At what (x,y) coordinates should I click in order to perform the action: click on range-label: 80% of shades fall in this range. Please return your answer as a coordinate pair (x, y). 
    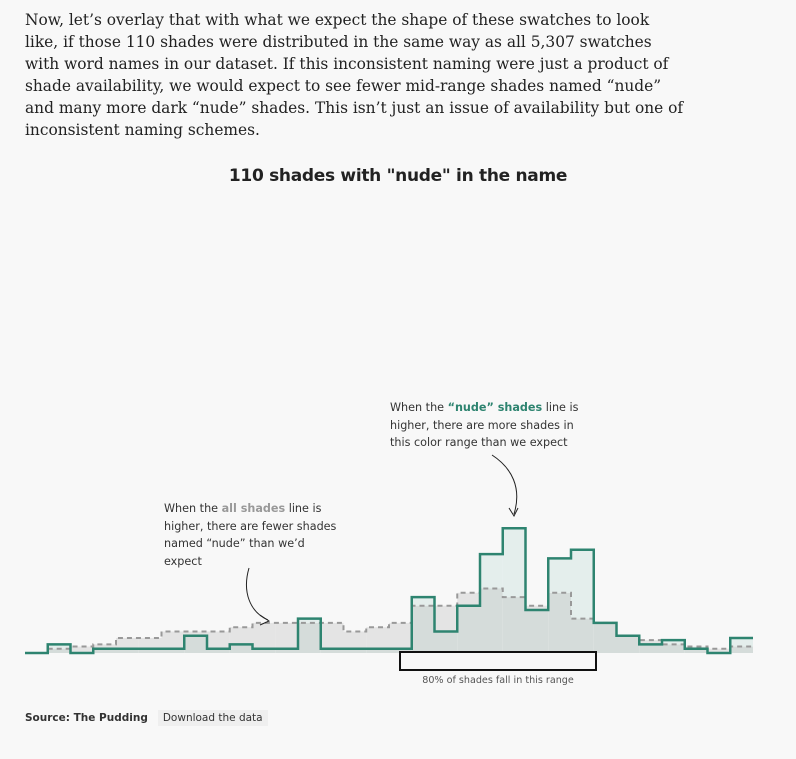
    Looking at the image, I should click on (498, 680).